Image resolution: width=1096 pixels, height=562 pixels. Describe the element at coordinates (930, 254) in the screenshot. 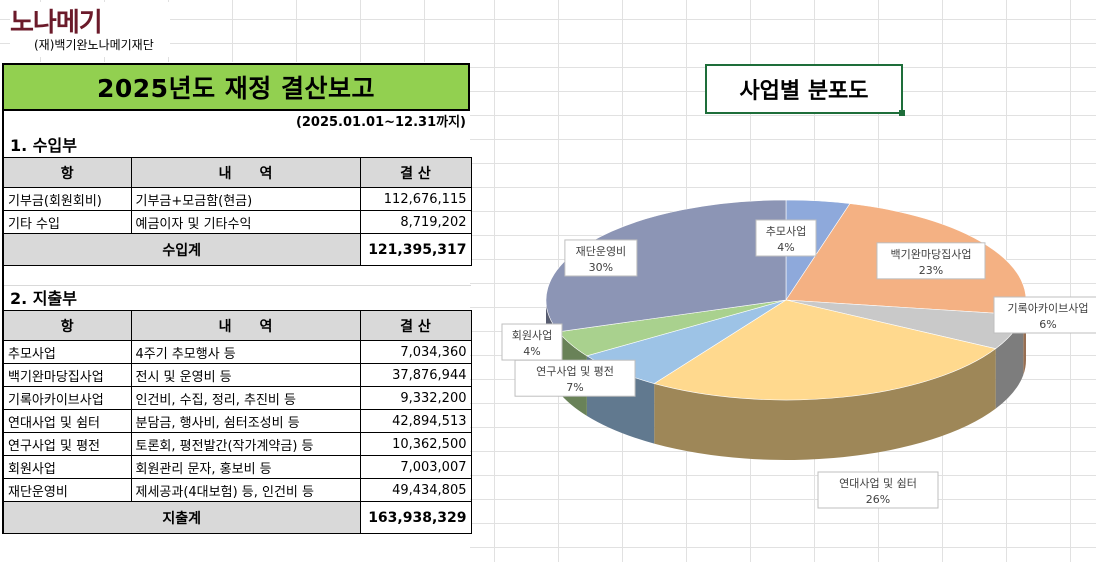

I see `data-label-category: 백기완마당집사업` at that location.